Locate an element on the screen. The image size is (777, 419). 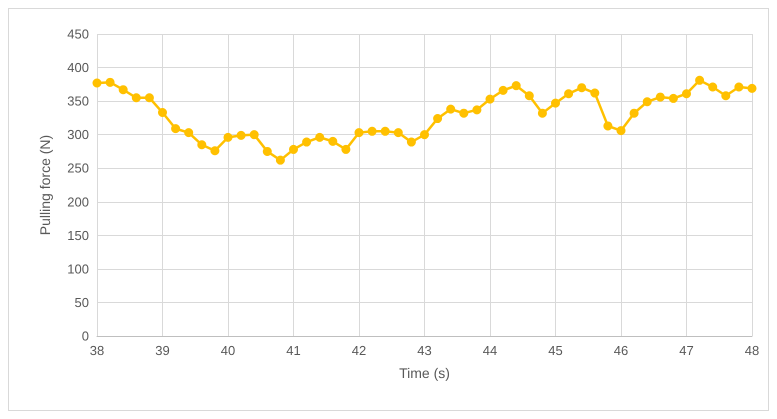
y-tick-label: 300 is located at coordinates (78, 134).